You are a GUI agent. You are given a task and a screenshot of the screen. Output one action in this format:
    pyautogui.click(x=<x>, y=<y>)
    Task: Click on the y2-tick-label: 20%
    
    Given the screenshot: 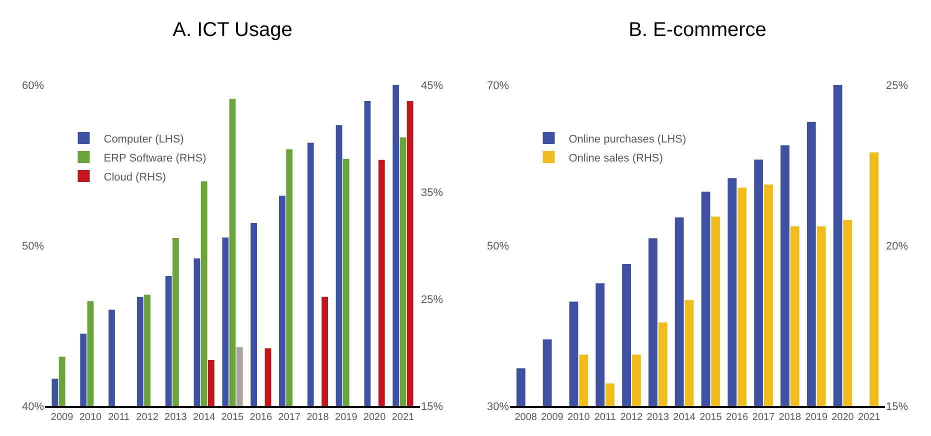 What is the action you would take?
    pyautogui.click(x=897, y=246)
    